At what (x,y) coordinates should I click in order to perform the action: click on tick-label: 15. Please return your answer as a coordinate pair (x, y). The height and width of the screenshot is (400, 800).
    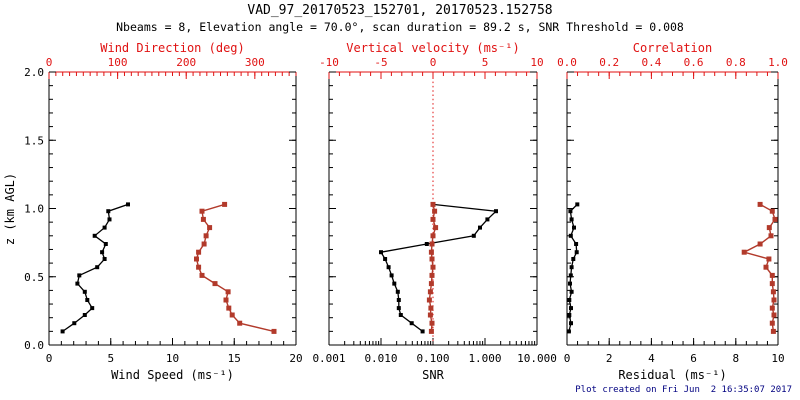
    Looking at the image, I should click on (234, 358).